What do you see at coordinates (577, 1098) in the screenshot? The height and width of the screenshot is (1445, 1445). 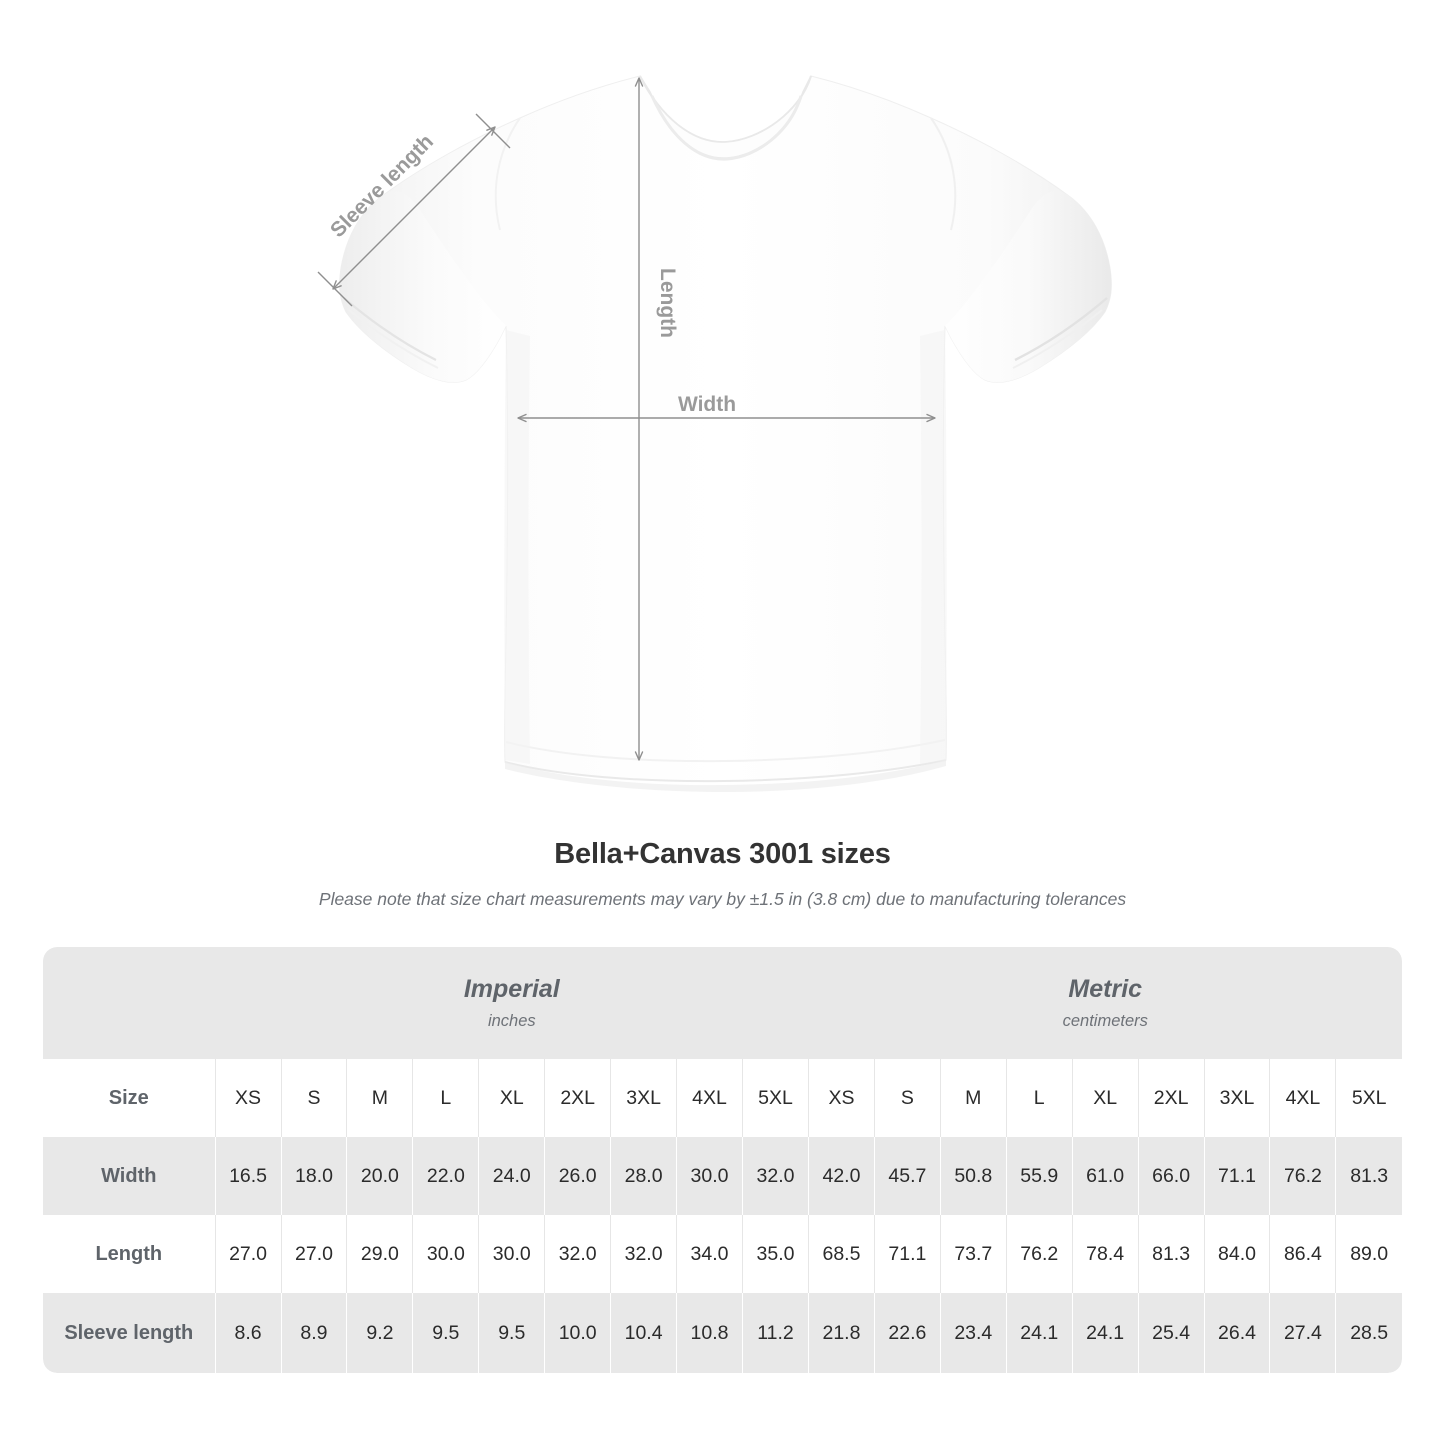 I see `size-header-imperial-2xl: 2XL` at bounding box center [577, 1098].